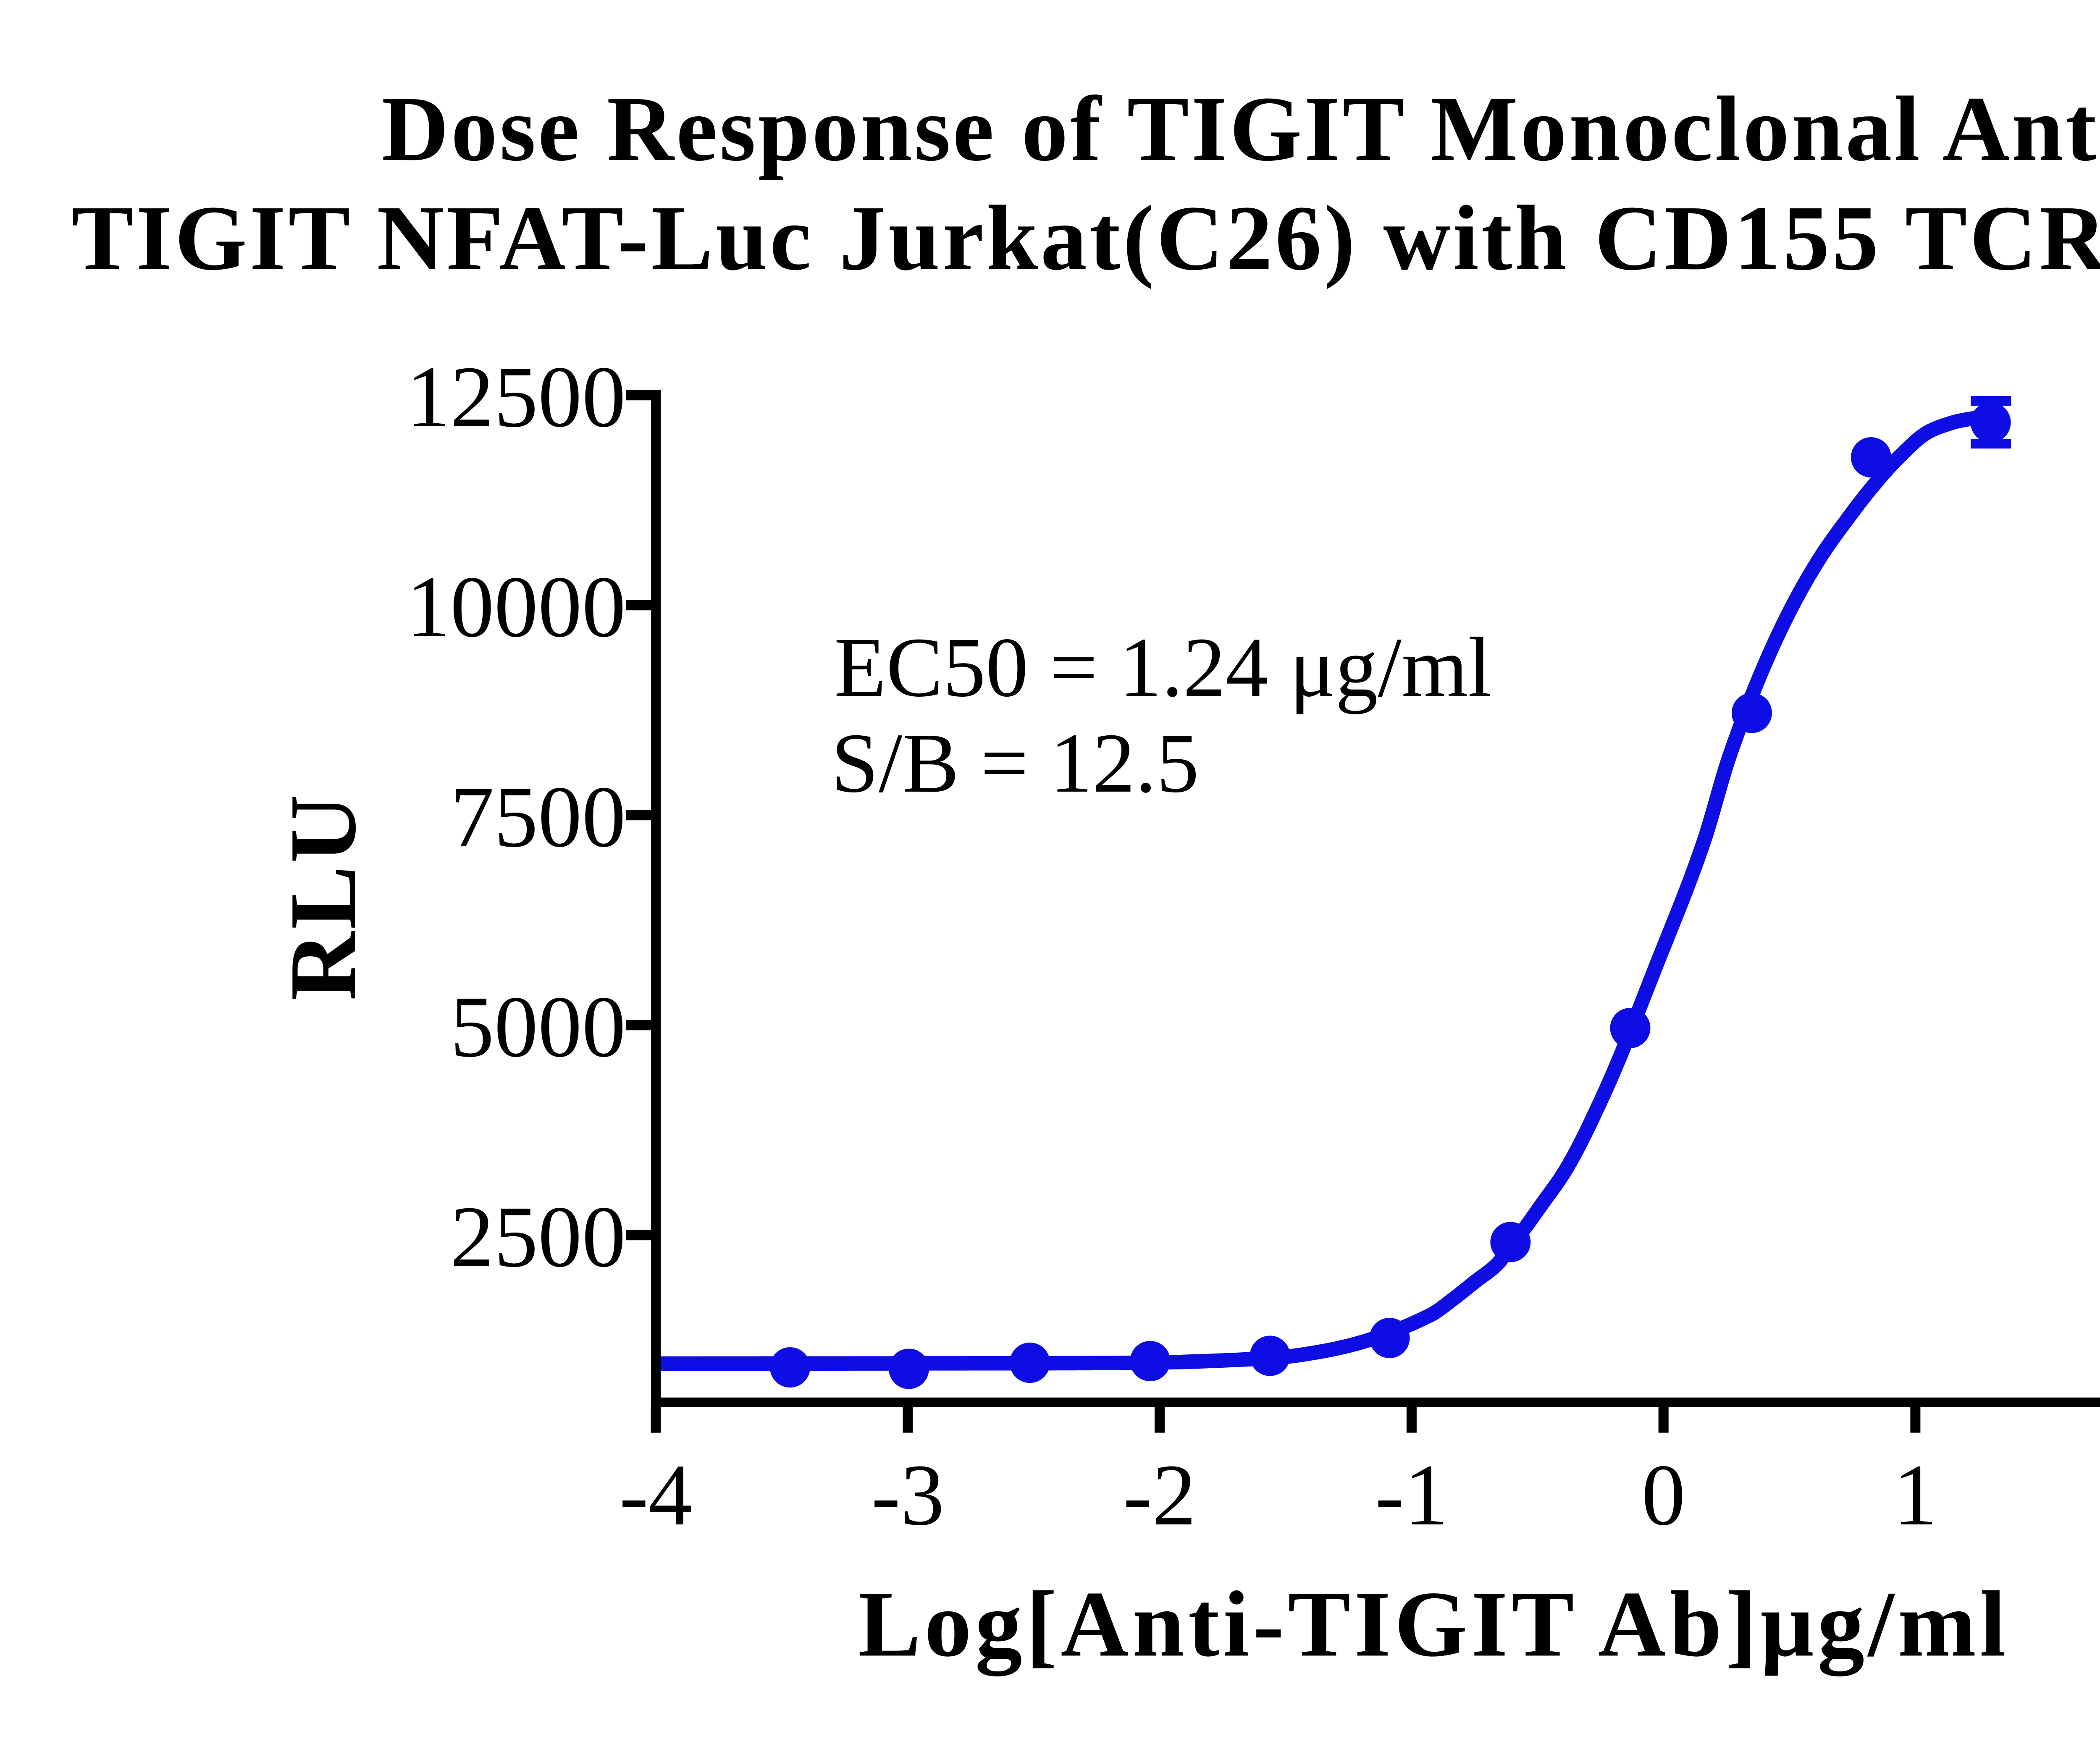 This screenshot has height=1747, width=2100. Describe the element at coordinates (1915, 1495) in the screenshot. I see `svg-text: 1` at that location.